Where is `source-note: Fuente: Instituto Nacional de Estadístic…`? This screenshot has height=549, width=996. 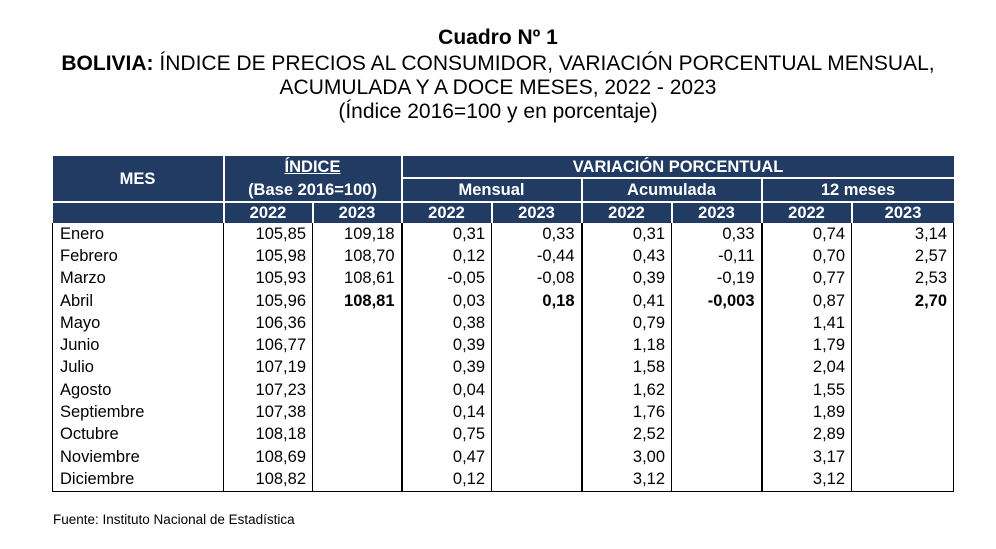 source-note: Fuente: Instituto Nacional de Estadístic… is located at coordinates (174, 519).